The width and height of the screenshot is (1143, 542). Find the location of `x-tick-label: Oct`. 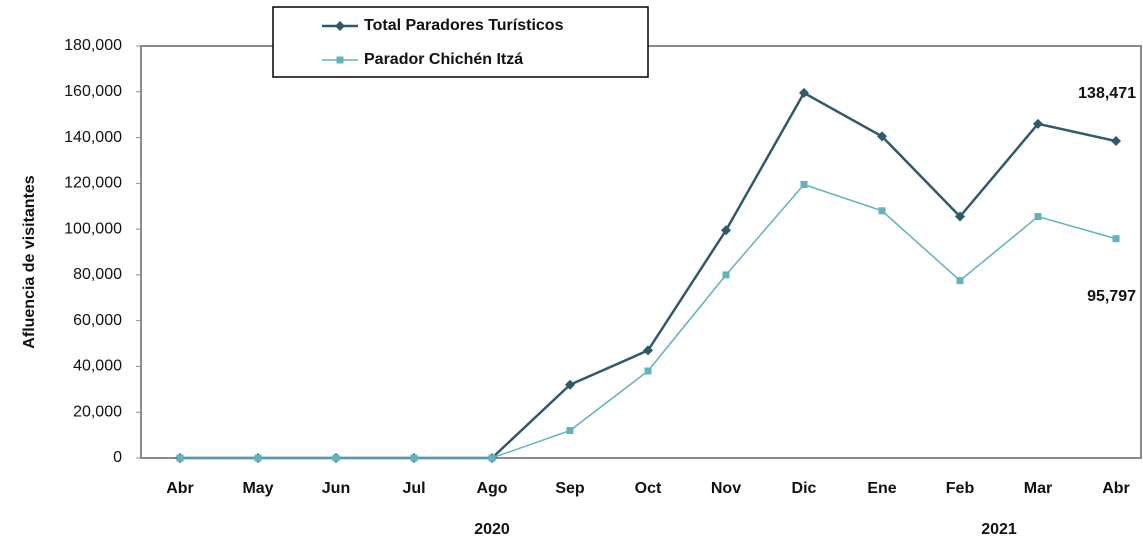

x-tick-label: Oct is located at coordinates (648, 488).